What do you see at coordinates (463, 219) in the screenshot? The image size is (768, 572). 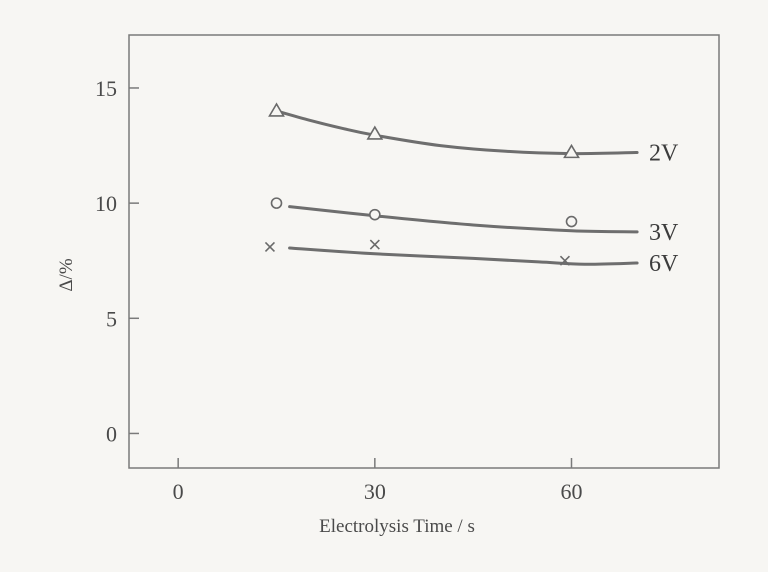 I see `series-line-3V` at bounding box center [463, 219].